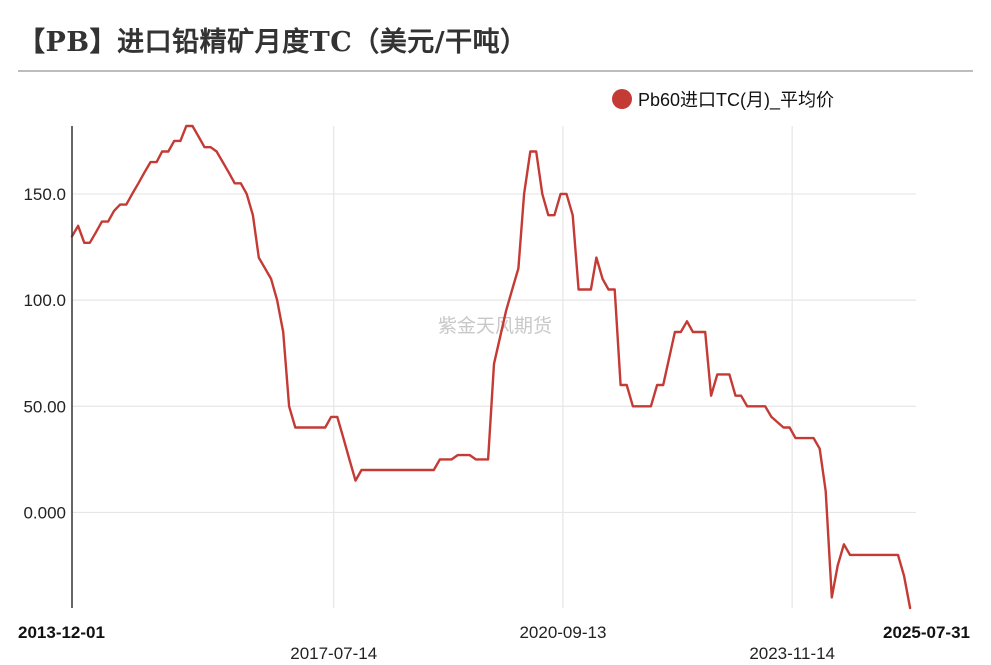  I want to click on chart-title: 【PB】进口铅精矿月度TC（美元/干吨）, so click(273, 42).